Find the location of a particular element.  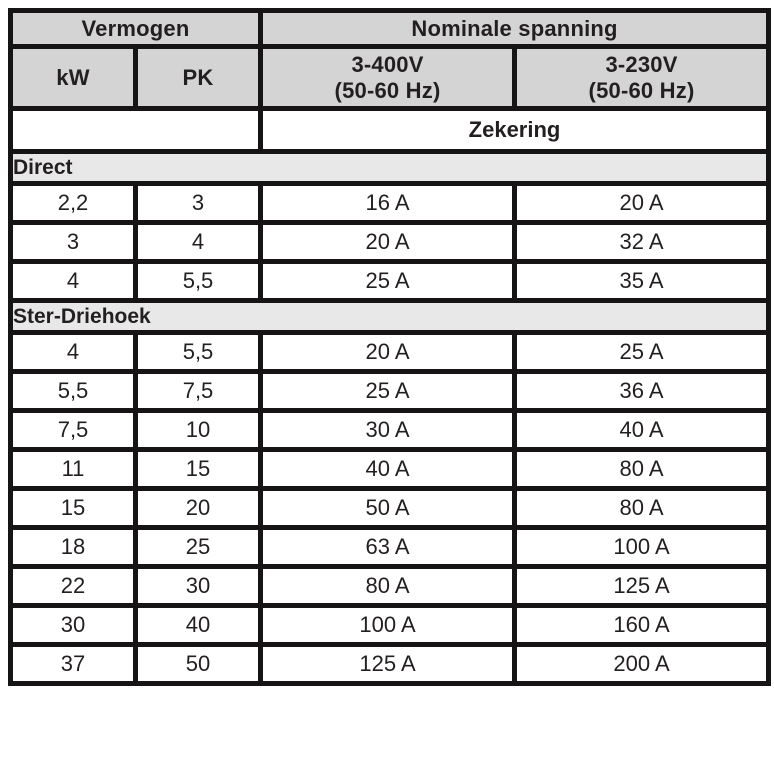

header-kw: kW is located at coordinates (73, 77).